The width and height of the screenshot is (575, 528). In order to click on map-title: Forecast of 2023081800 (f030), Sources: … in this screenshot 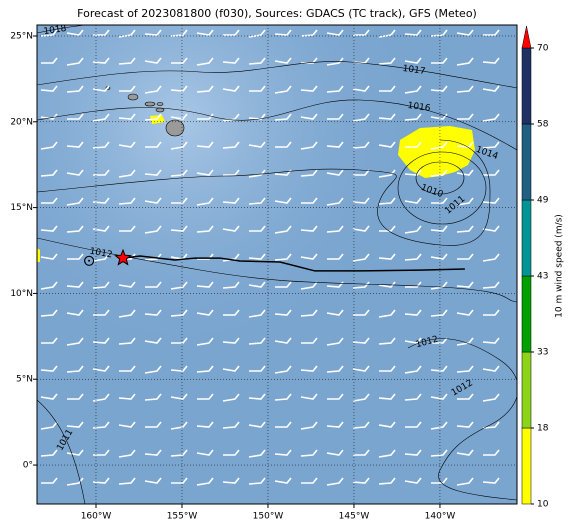, I will do `click(277, 13)`.